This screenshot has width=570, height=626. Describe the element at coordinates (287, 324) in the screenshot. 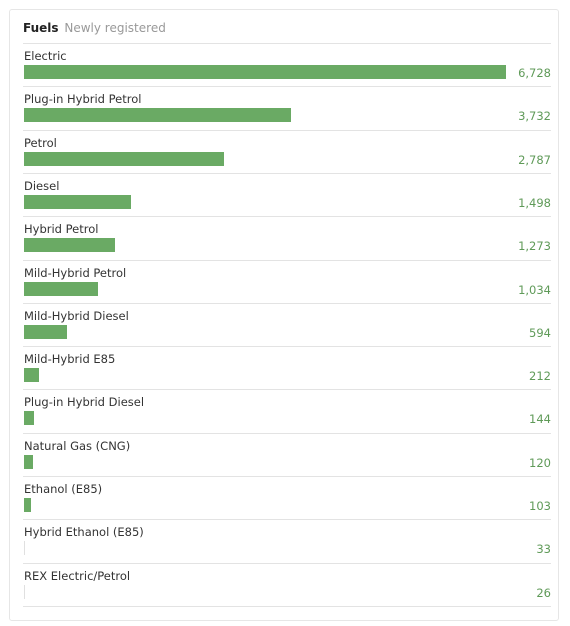

I see `bar-row: Mild-Hybrid Diesel 594` at that location.